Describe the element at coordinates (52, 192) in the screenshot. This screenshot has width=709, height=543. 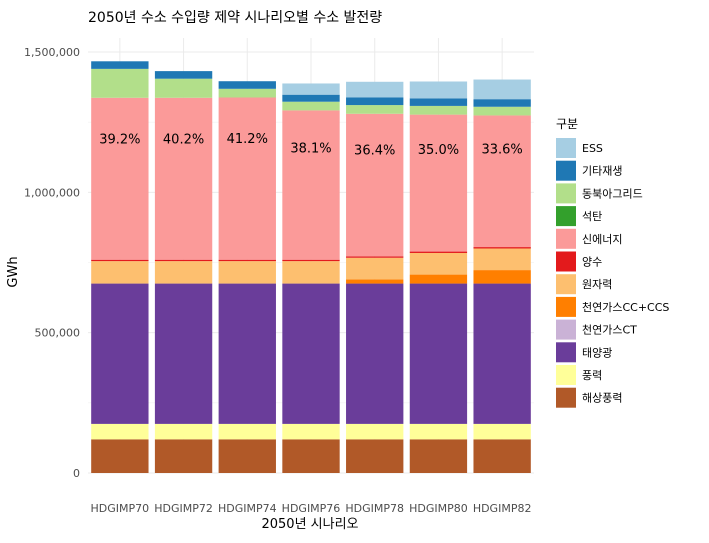
I see `y-tick-label: 1,000,000` at that location.